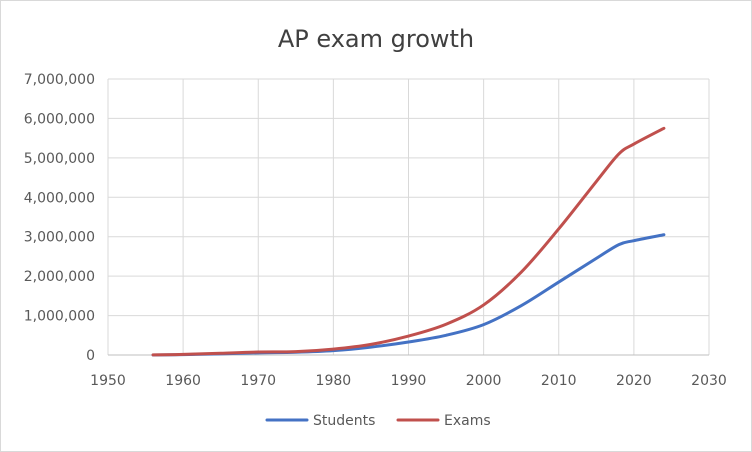  Describe the element at coordinates (484, 381) in the screenshot. I see `x-tick-label: 2000` at that location.